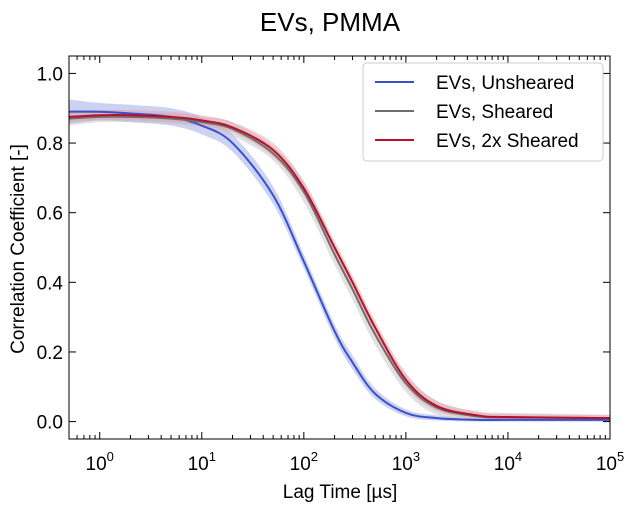 The width and height of the screenshot is (637, 513). What do you see at coordinates (50, 74) in the screenshot?
I see `y-tick-label: 1.0` at bounding box center [50, 74].